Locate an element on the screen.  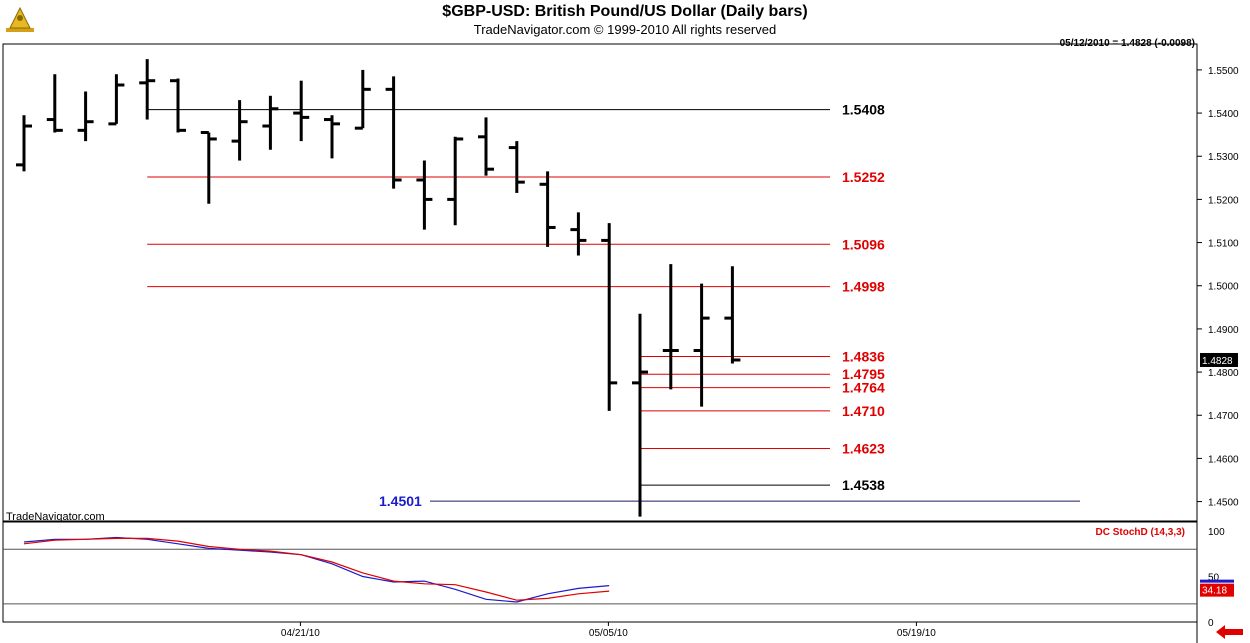
level-label: 1.4538 is located at coordinates (863, 485).